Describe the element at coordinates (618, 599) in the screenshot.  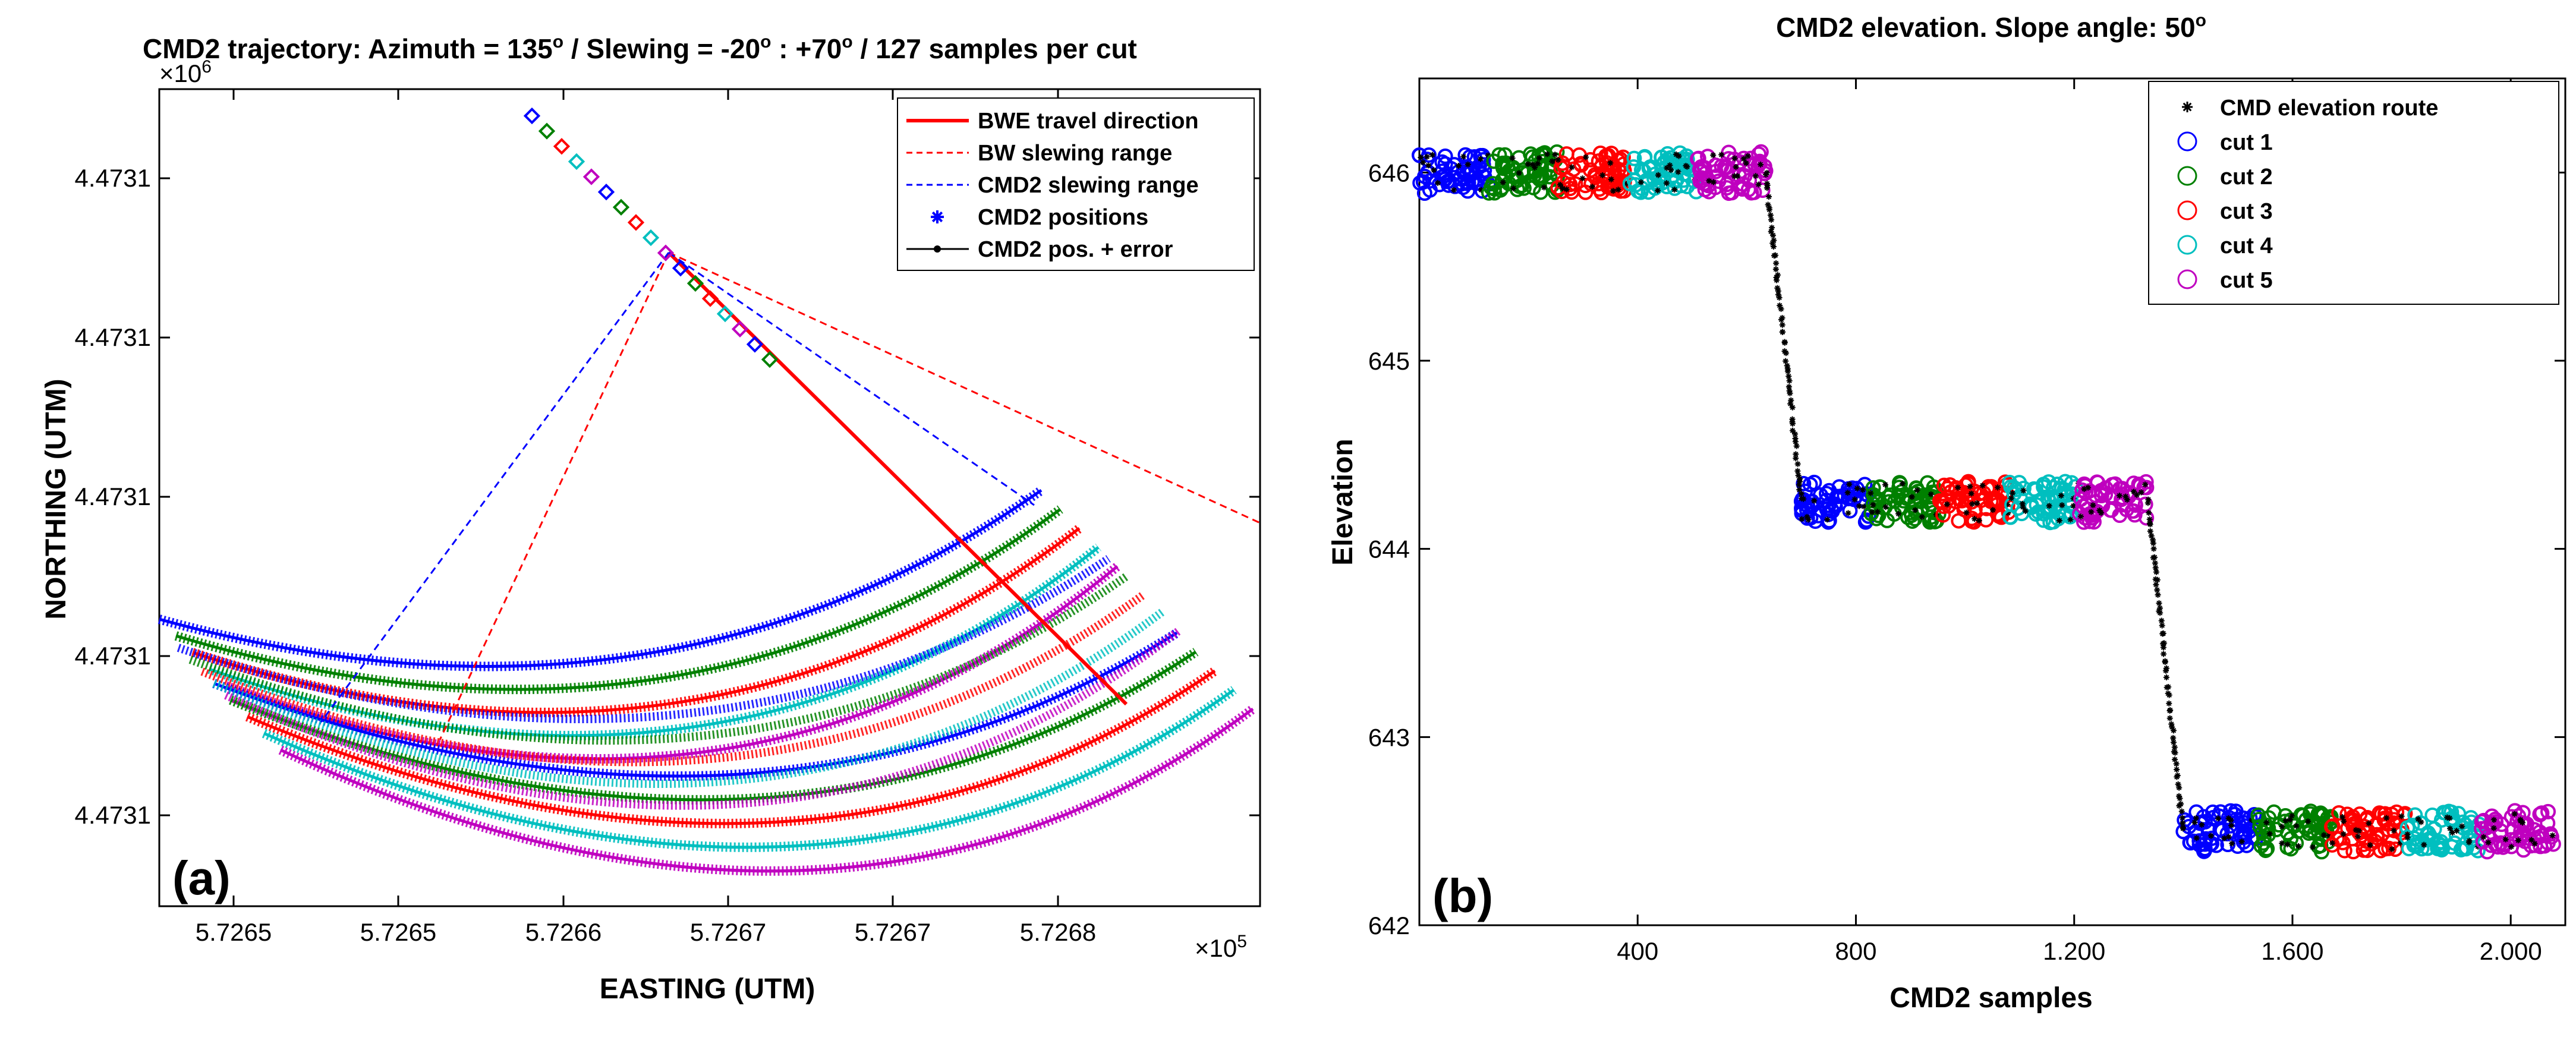
I see `panel-a-cut-arc-core` at that location.